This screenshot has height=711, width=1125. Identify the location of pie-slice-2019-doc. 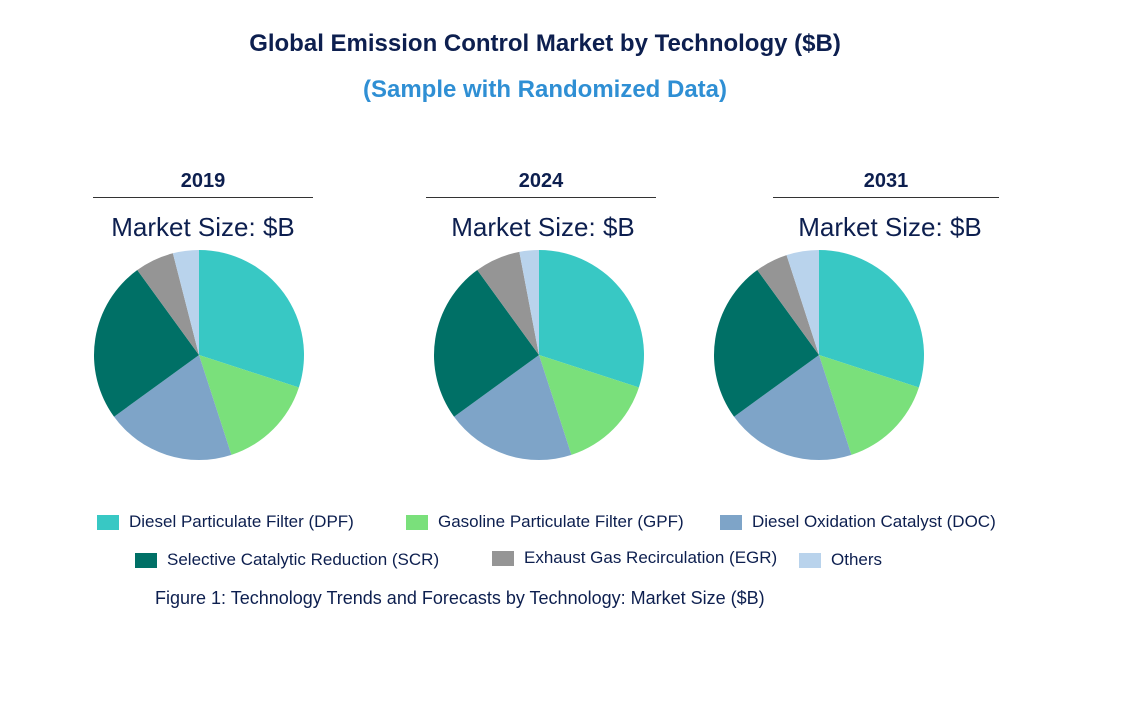
(173, 407).